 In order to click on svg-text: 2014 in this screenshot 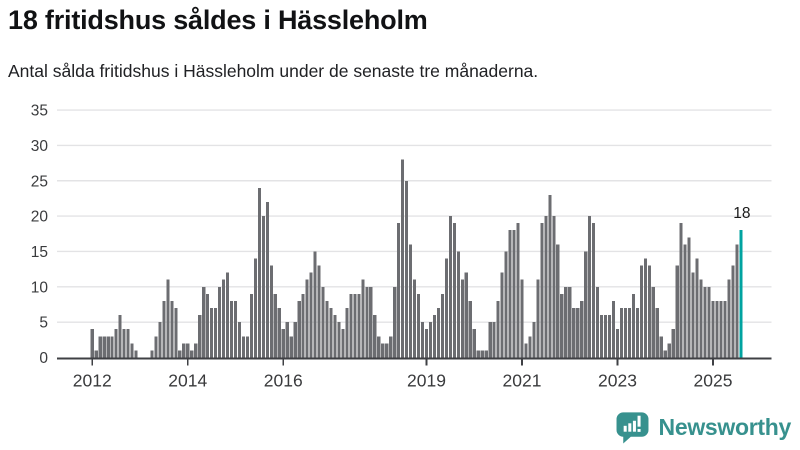, I will do `click(187, 381)`.